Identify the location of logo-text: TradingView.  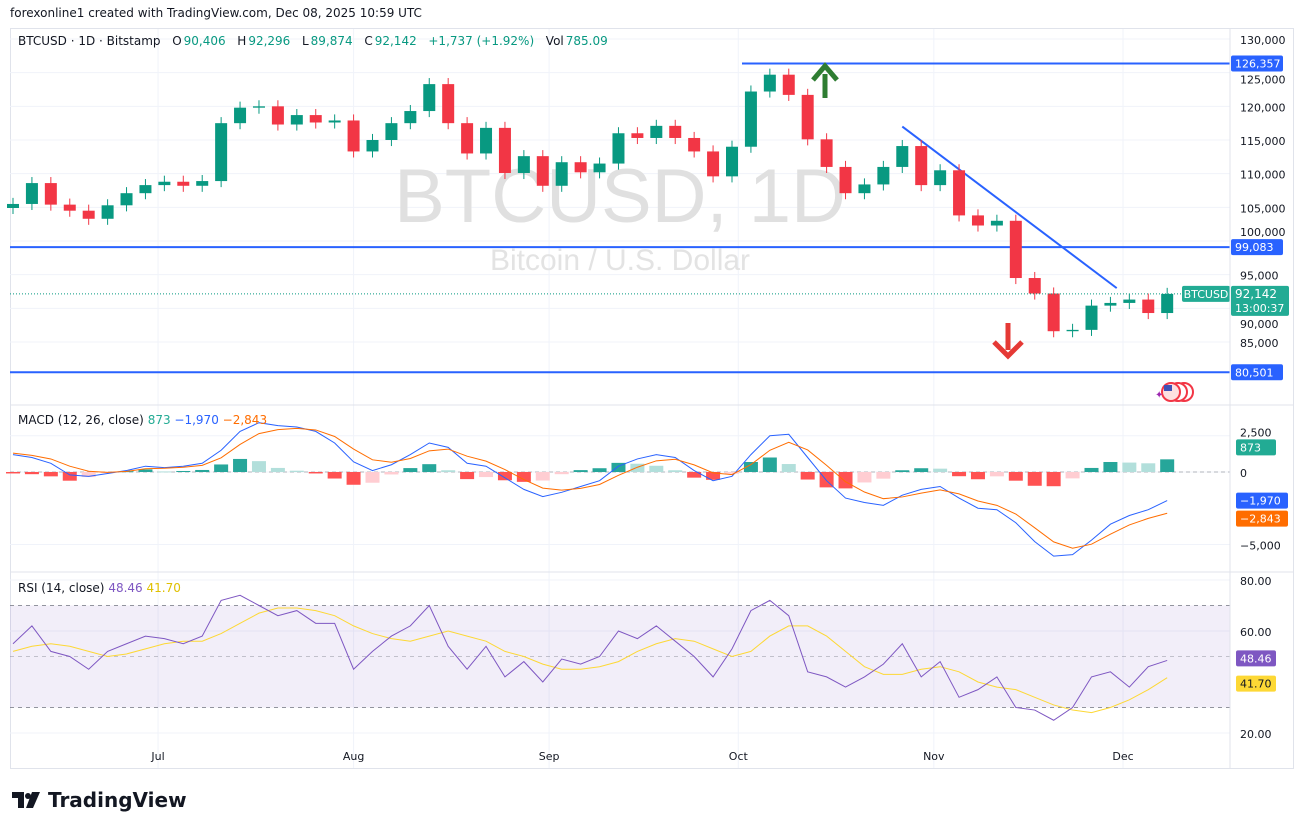
(117, 800).